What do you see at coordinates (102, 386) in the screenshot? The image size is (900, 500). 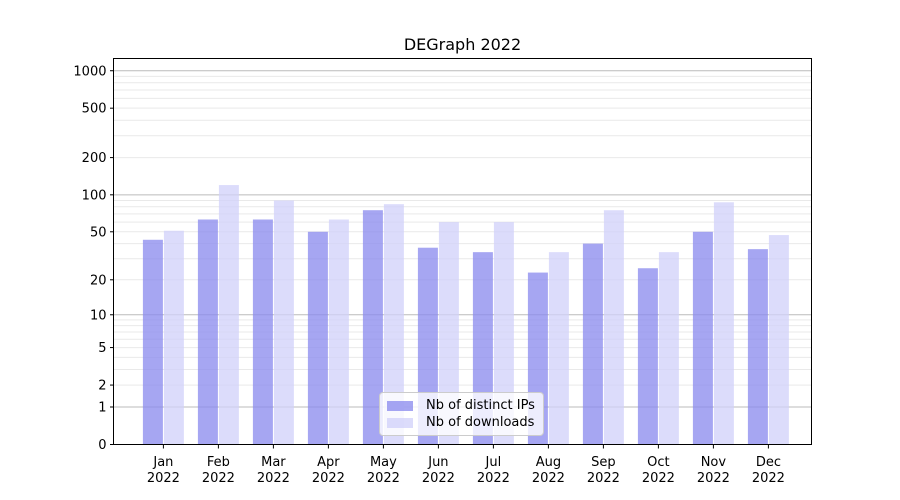 I see `y-tick-label: 2` at bounding box center [102, 386].